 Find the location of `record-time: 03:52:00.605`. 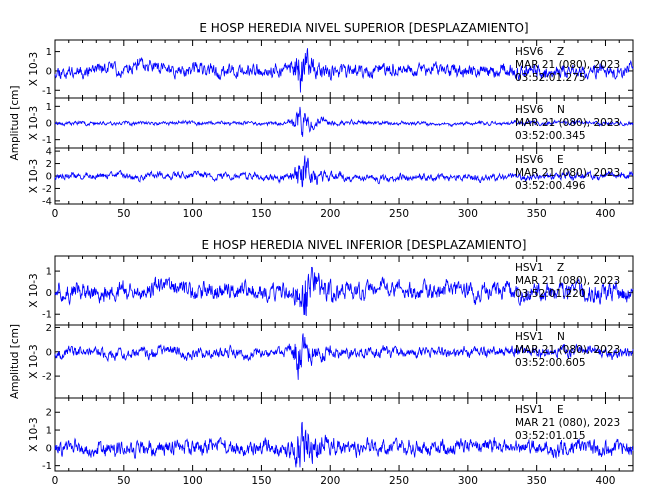

record-time: 03:52:00.605 is located at coordinates (550, 363).